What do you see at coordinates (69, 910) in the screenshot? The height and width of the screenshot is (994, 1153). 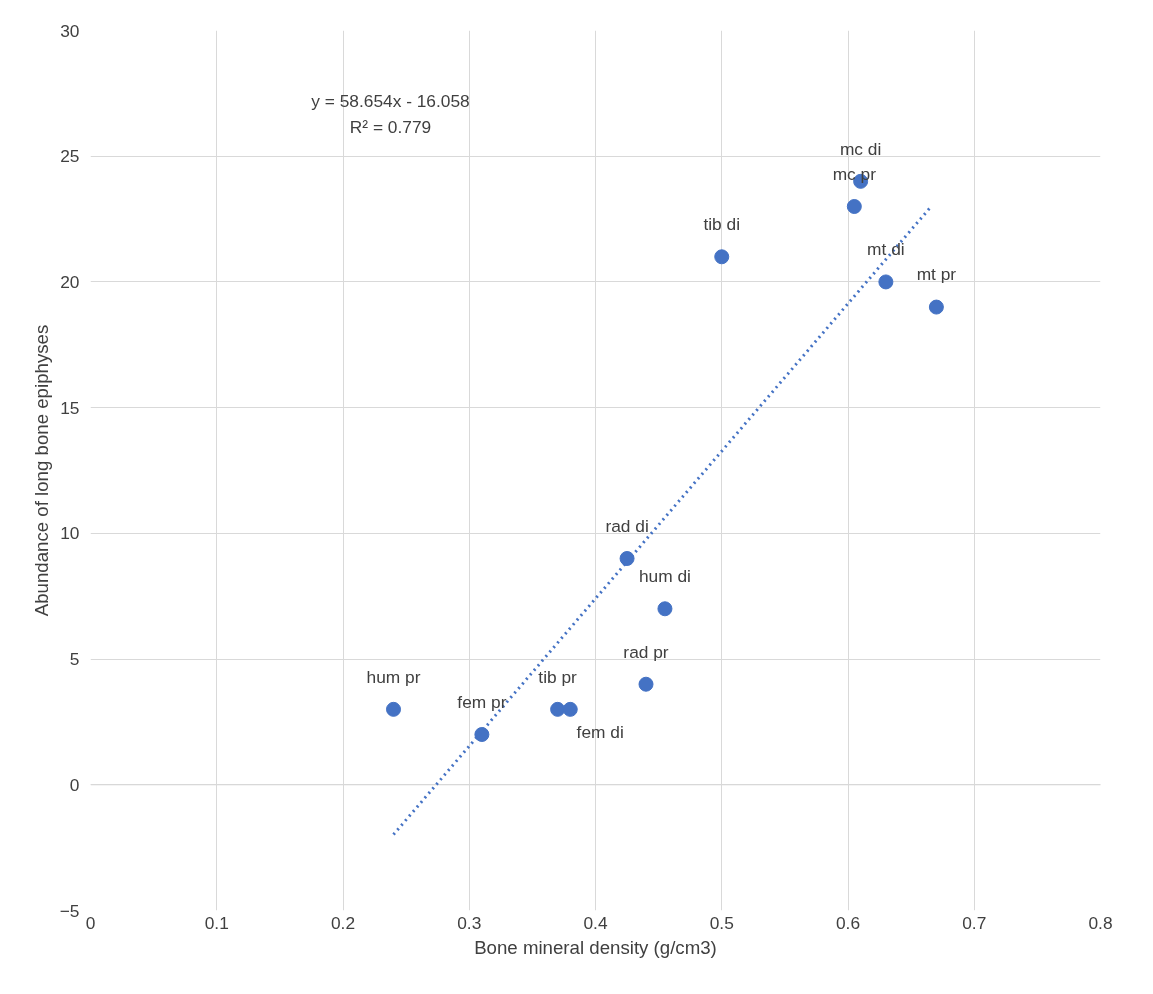 I see `y-tick-label: −5` at bounding box center [69, 910].